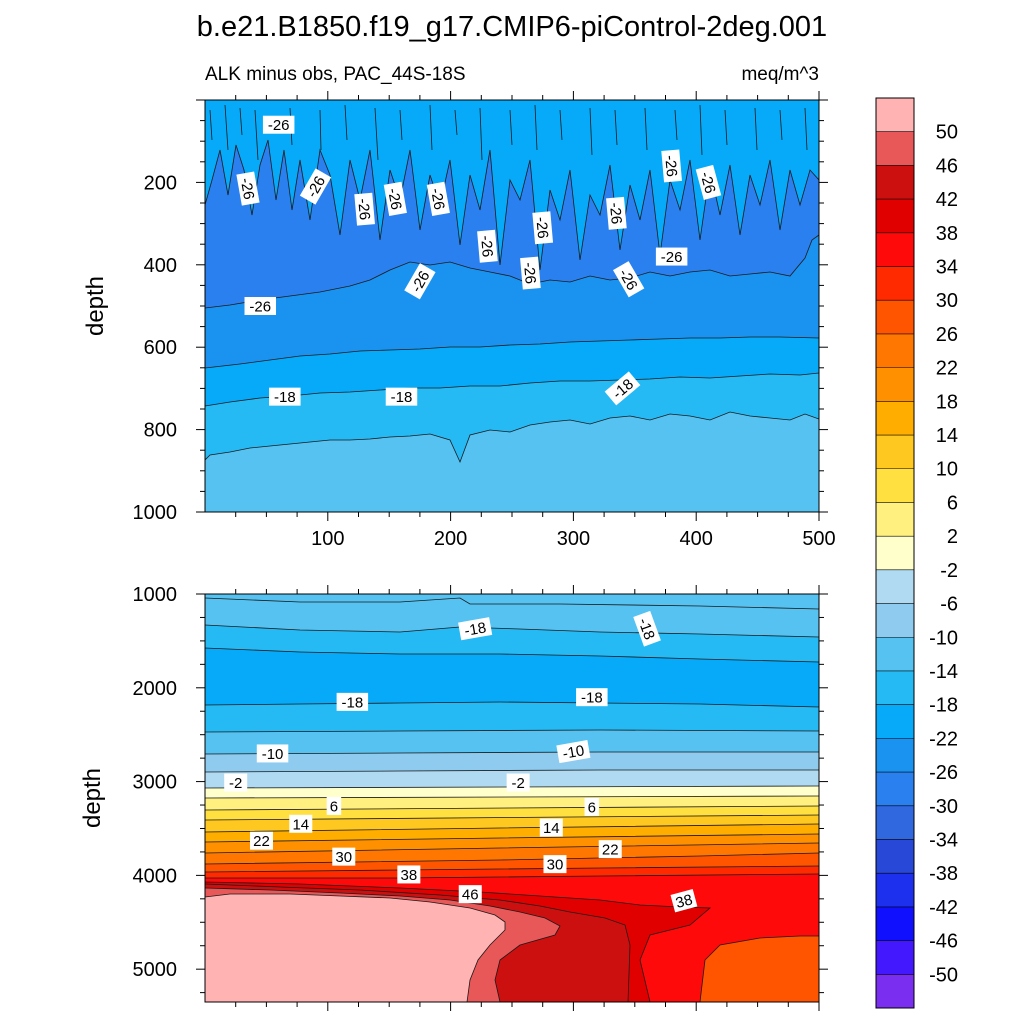 This screenshot has width=1024, height=1024. What do you see at coordinates (947, 200) in the screenshot?
I see `colorbar-label: 42` at bounding box center [947, 200].